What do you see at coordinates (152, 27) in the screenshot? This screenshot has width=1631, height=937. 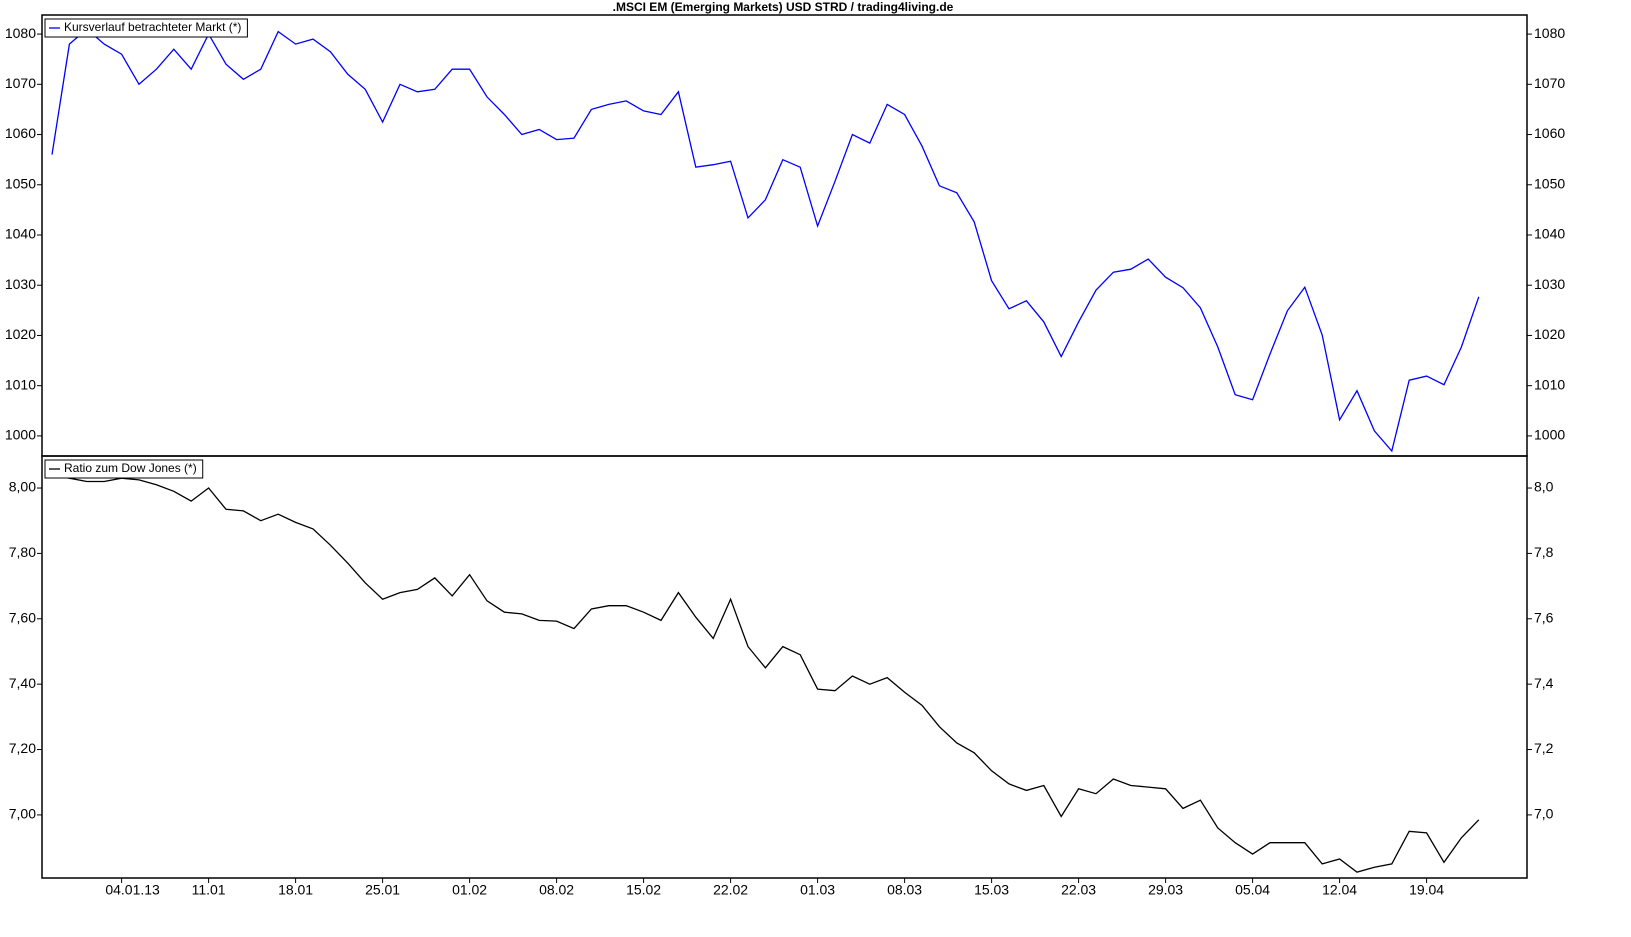 I see `legend-label: Kursverlauf betrachteter Markt (*)` at bounding box center [152, 27].